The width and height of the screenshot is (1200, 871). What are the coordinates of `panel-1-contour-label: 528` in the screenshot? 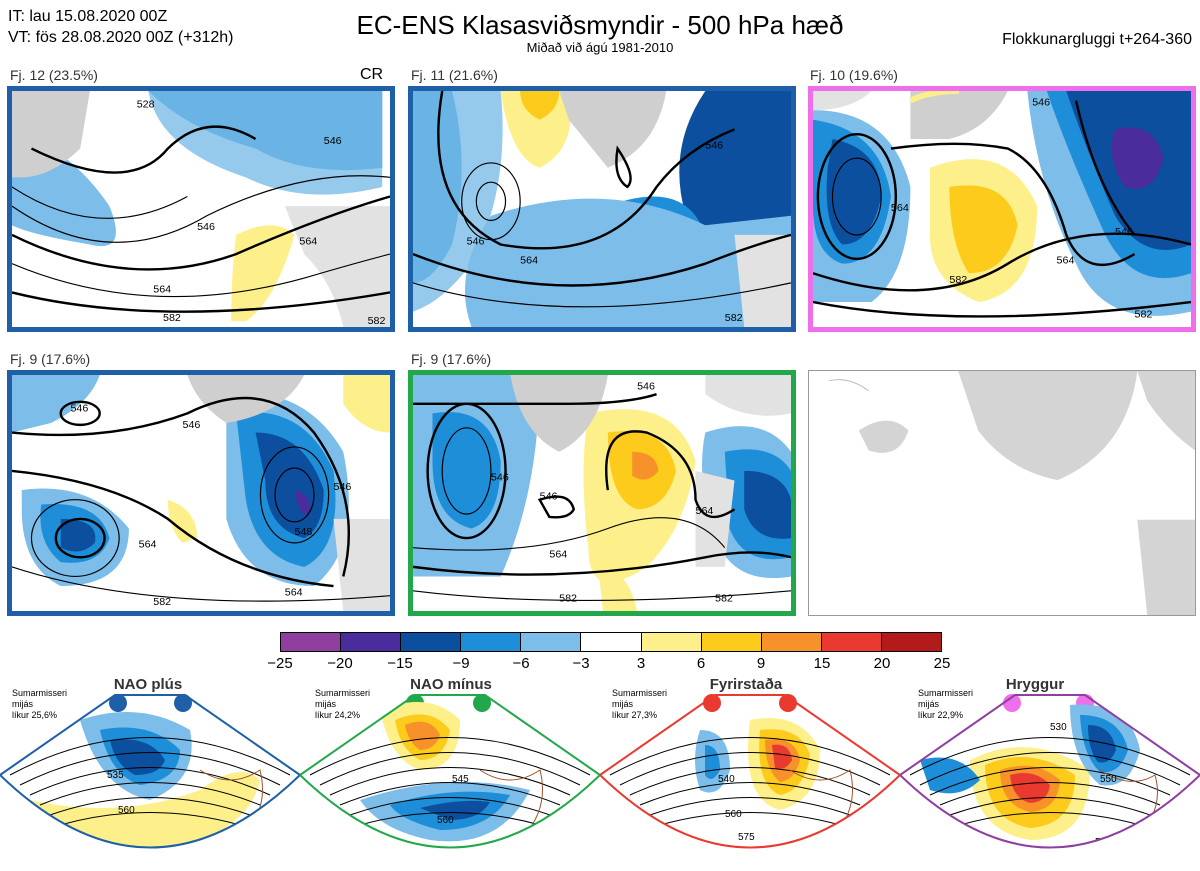 It's located at (146, 104).